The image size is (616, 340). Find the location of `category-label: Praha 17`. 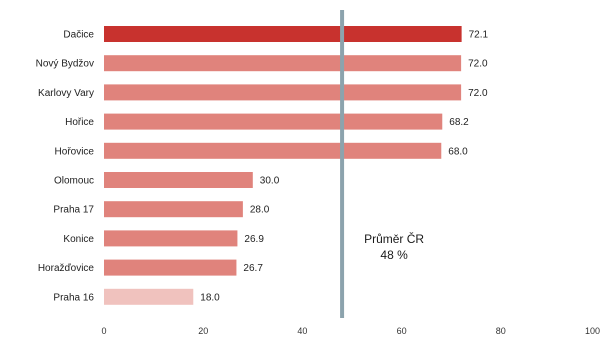

category-label: Praha 17 is located at coordinates (73, 210).